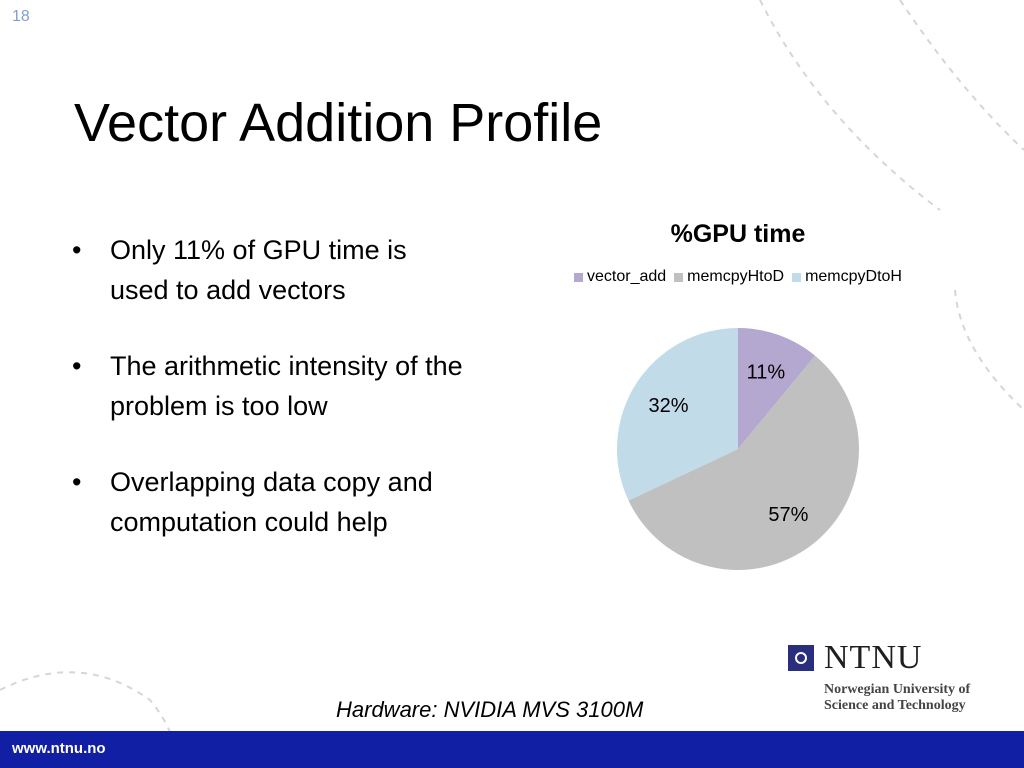 The width and height of the screenshot is (1024, 768). Describe the element at coordinates (853, 276) in the screenshot. I see `legend-label: memcpyDtoH` at that location.